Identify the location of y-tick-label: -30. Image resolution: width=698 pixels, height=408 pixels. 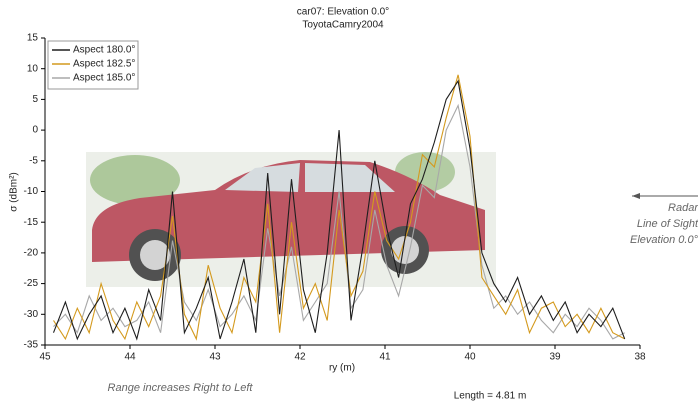
(31, 314).